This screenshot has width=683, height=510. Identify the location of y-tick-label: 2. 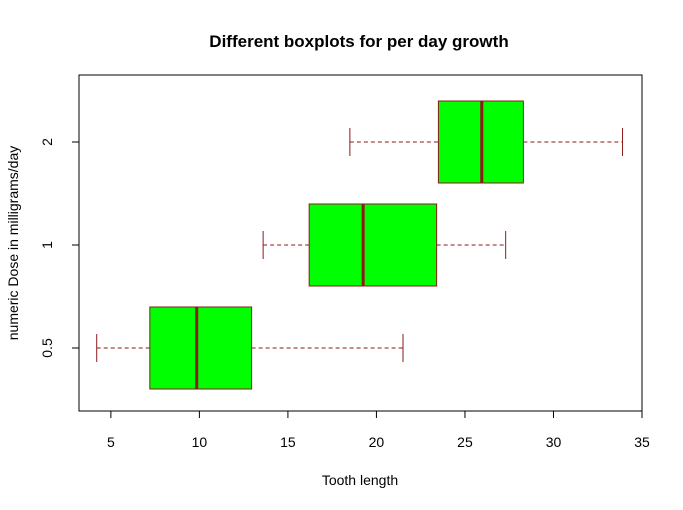
(47, 142).